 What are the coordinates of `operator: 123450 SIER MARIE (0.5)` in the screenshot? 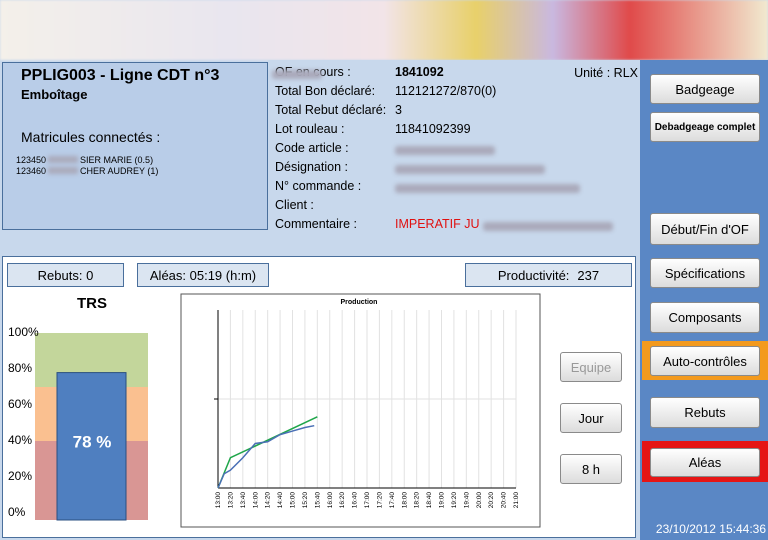 It's located at (87, 160).